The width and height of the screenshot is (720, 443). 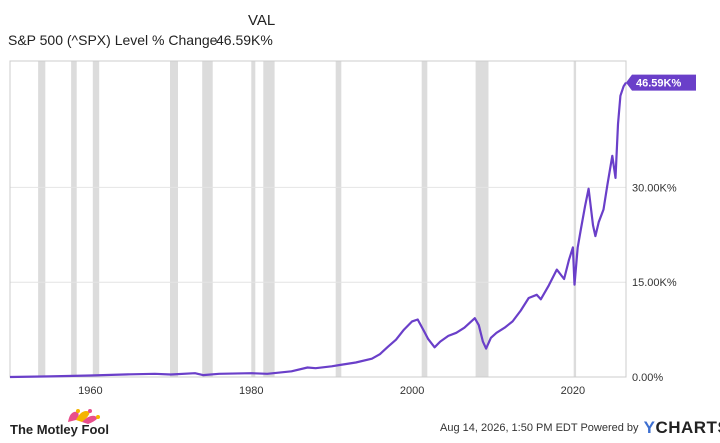 What do you see at coordinates (573, 391) in the screenshot?
I see `x-tick-label: 2020` at bounding box center [573, 391].